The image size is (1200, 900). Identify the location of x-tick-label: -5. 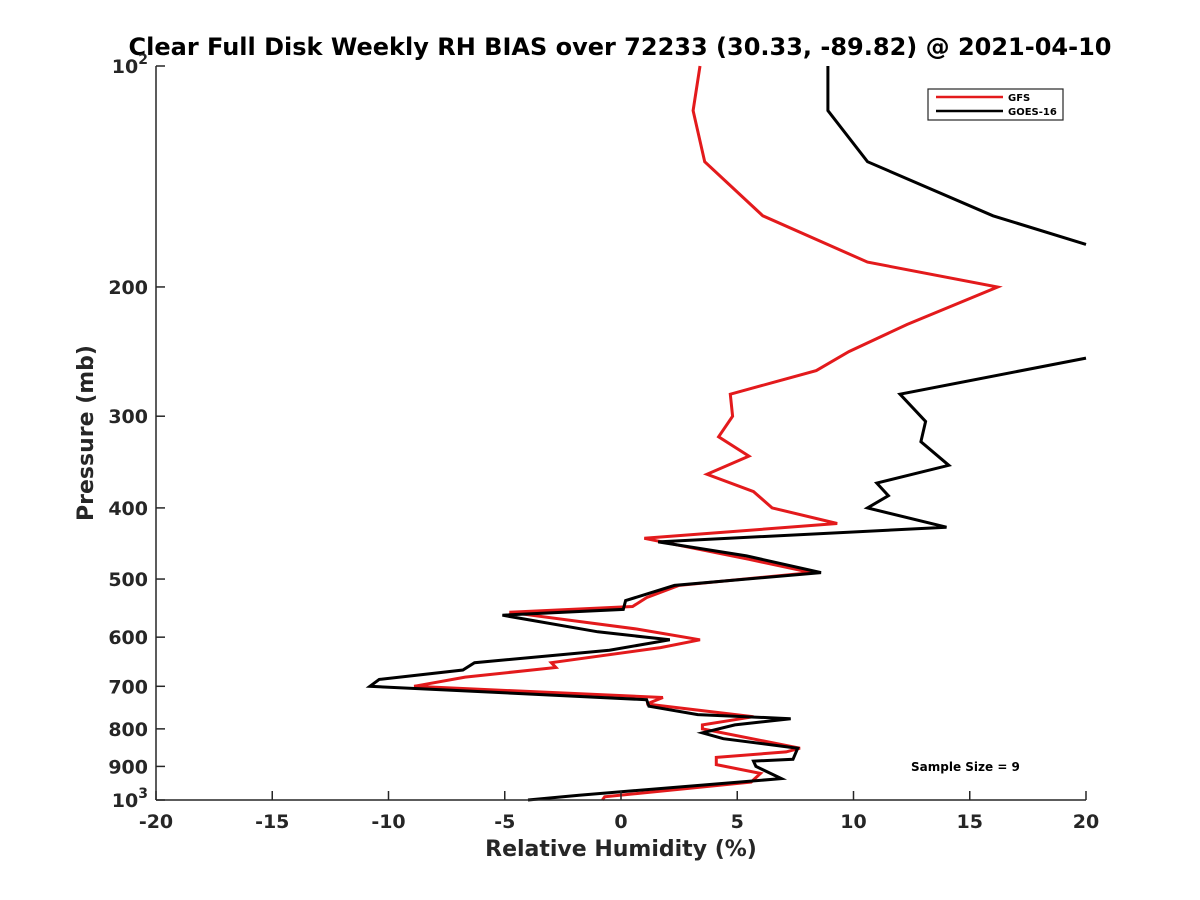
(504, 822).